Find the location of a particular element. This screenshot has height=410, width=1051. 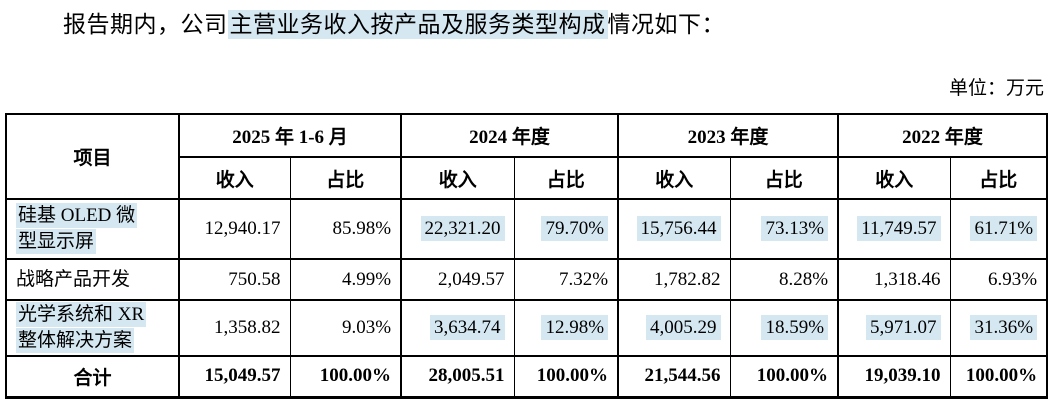

cell-revenue: 15,756.44 is located at coordinates (674, 229).